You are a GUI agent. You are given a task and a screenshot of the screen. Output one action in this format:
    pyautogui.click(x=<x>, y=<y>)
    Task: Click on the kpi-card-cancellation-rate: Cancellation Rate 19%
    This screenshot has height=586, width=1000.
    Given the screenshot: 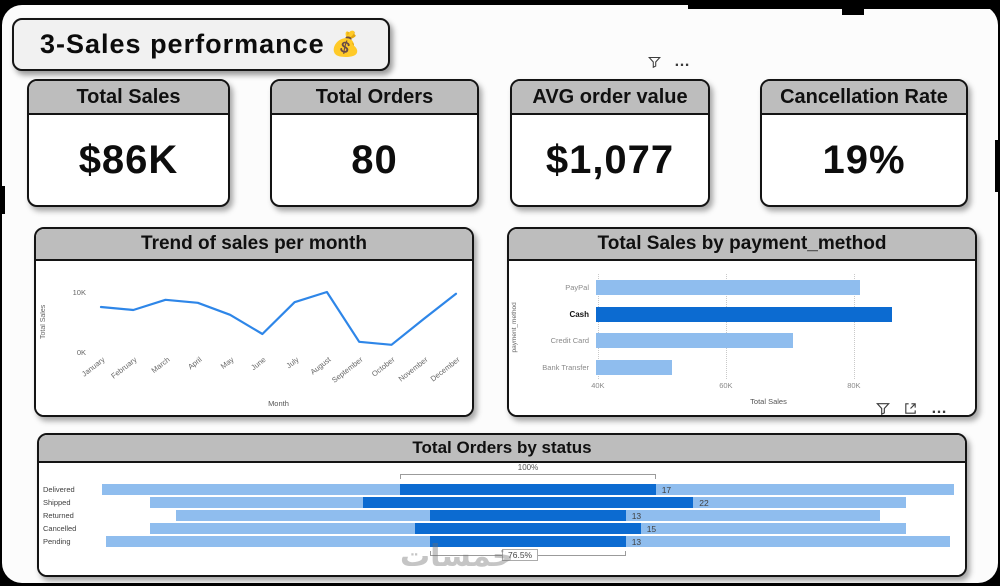 What is the action you would take?
    pyautogui.click(x=864, y=143)
    